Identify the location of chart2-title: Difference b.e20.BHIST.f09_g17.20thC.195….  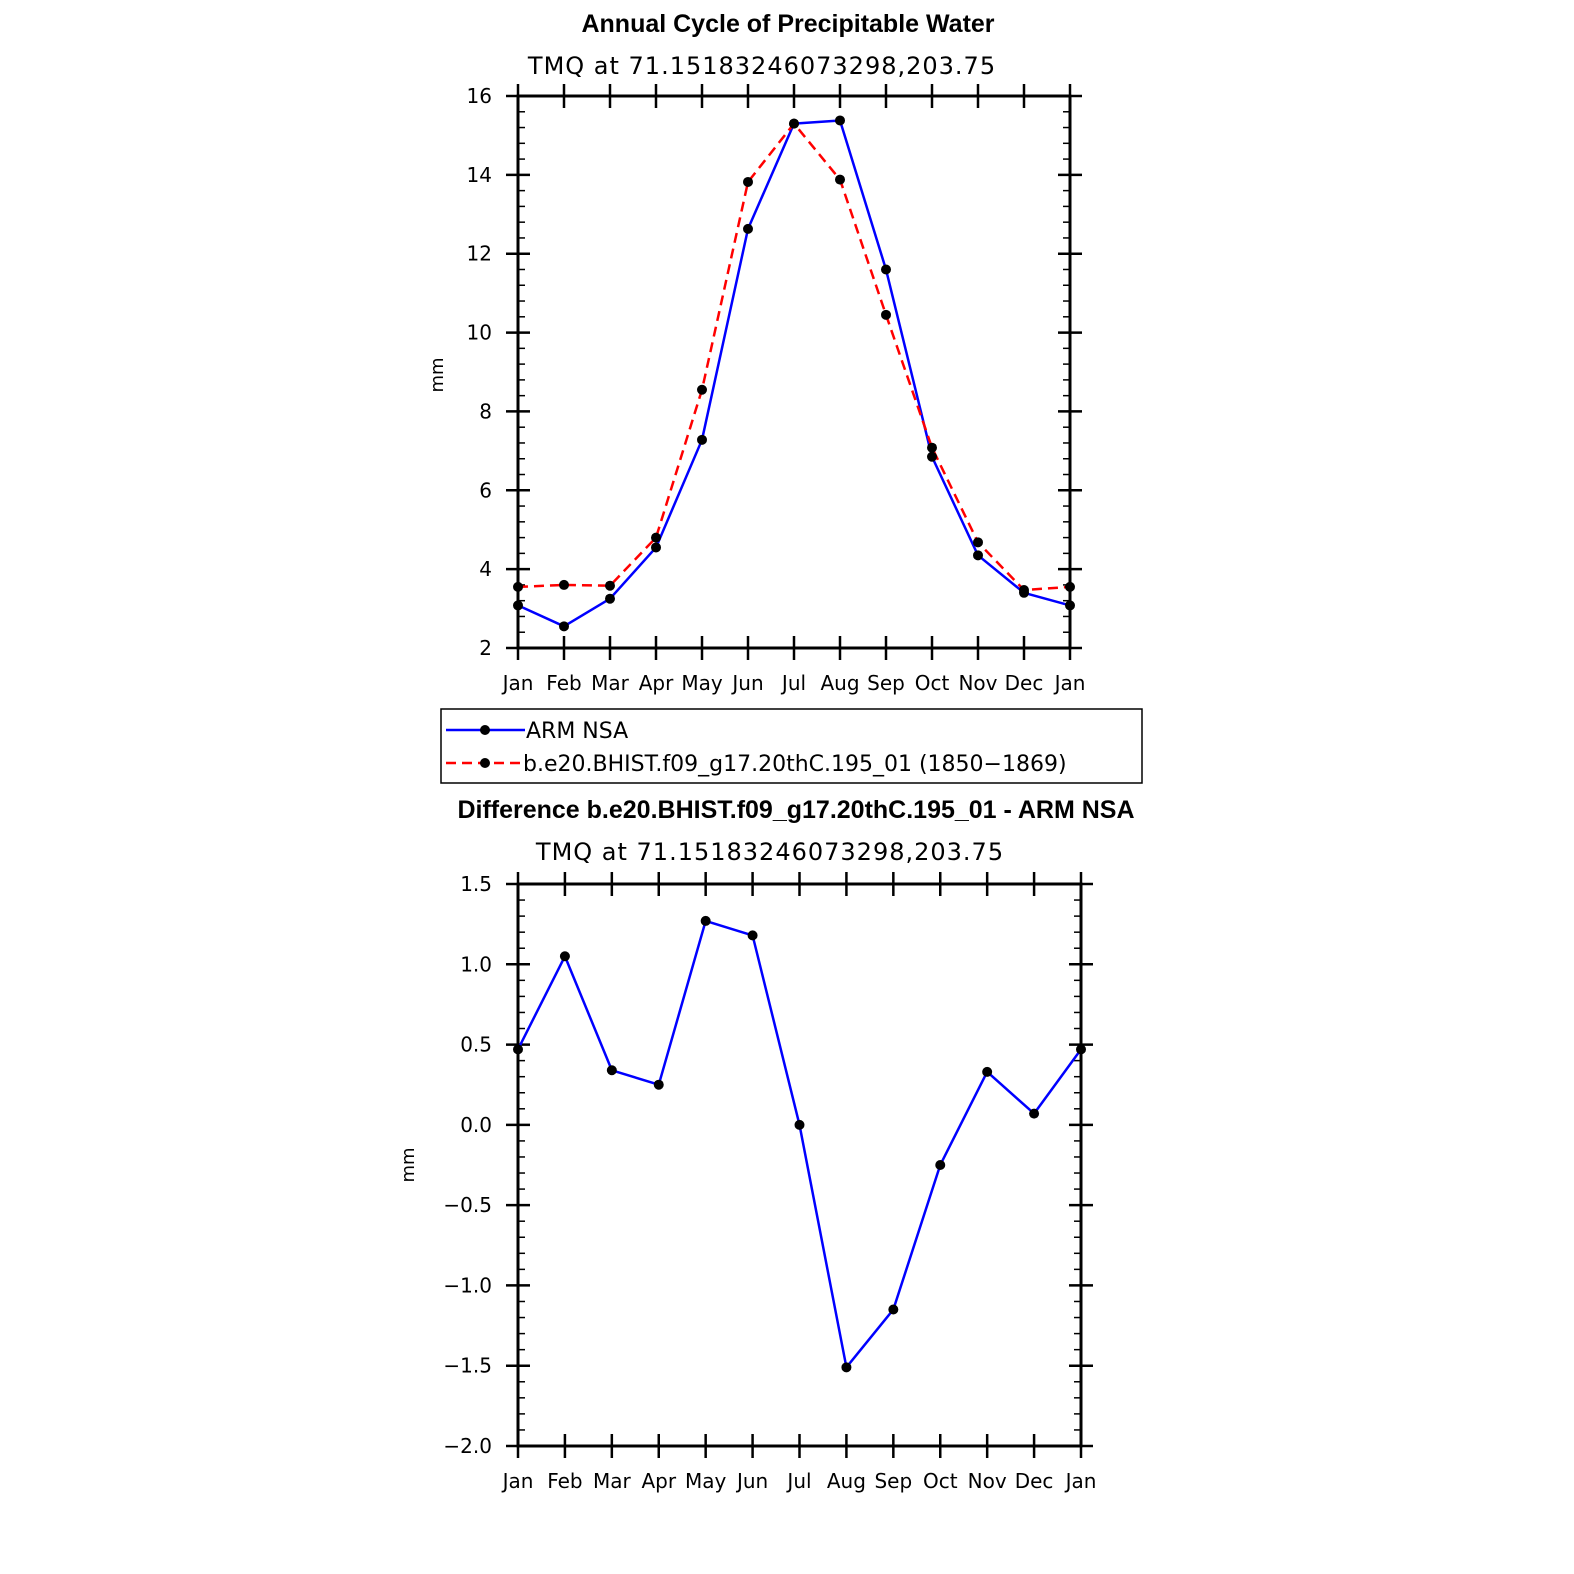
(795, 810).